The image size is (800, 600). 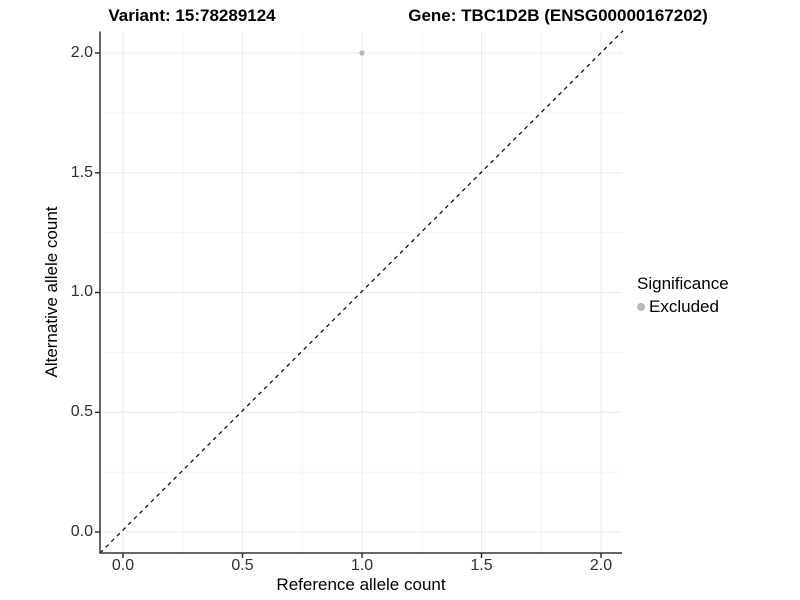 I want to click on variant-title: Variant: 15:78289124, so click(x=192, y=15).